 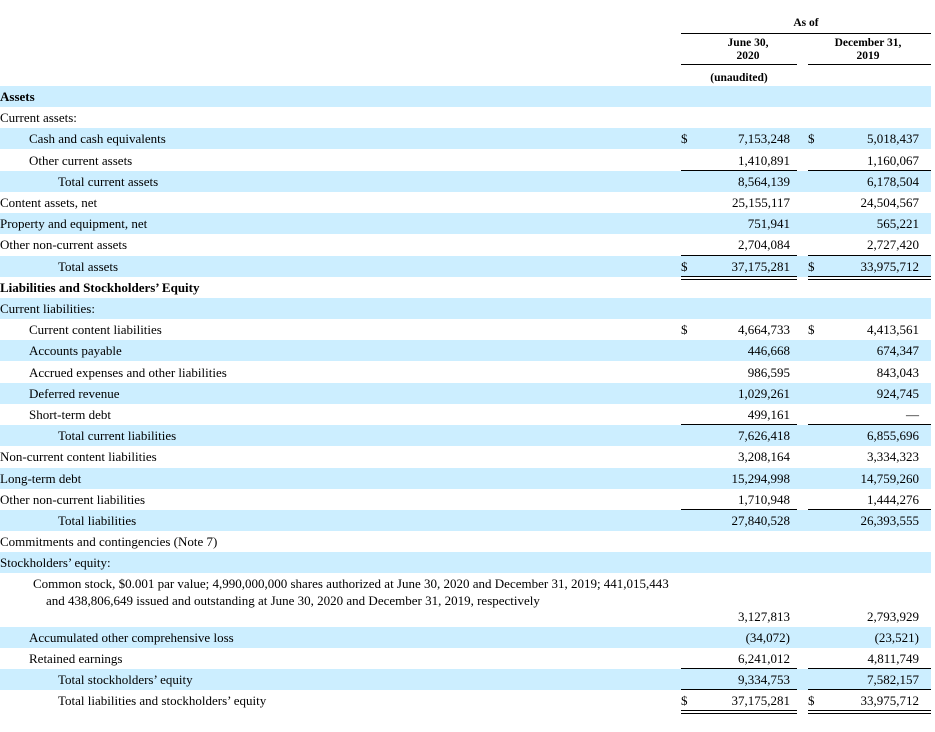 What do you see at coordinates (897, 224) in the screenshot?
I see `value-dec-2019: 565,221` at bounding box center [897, 224].